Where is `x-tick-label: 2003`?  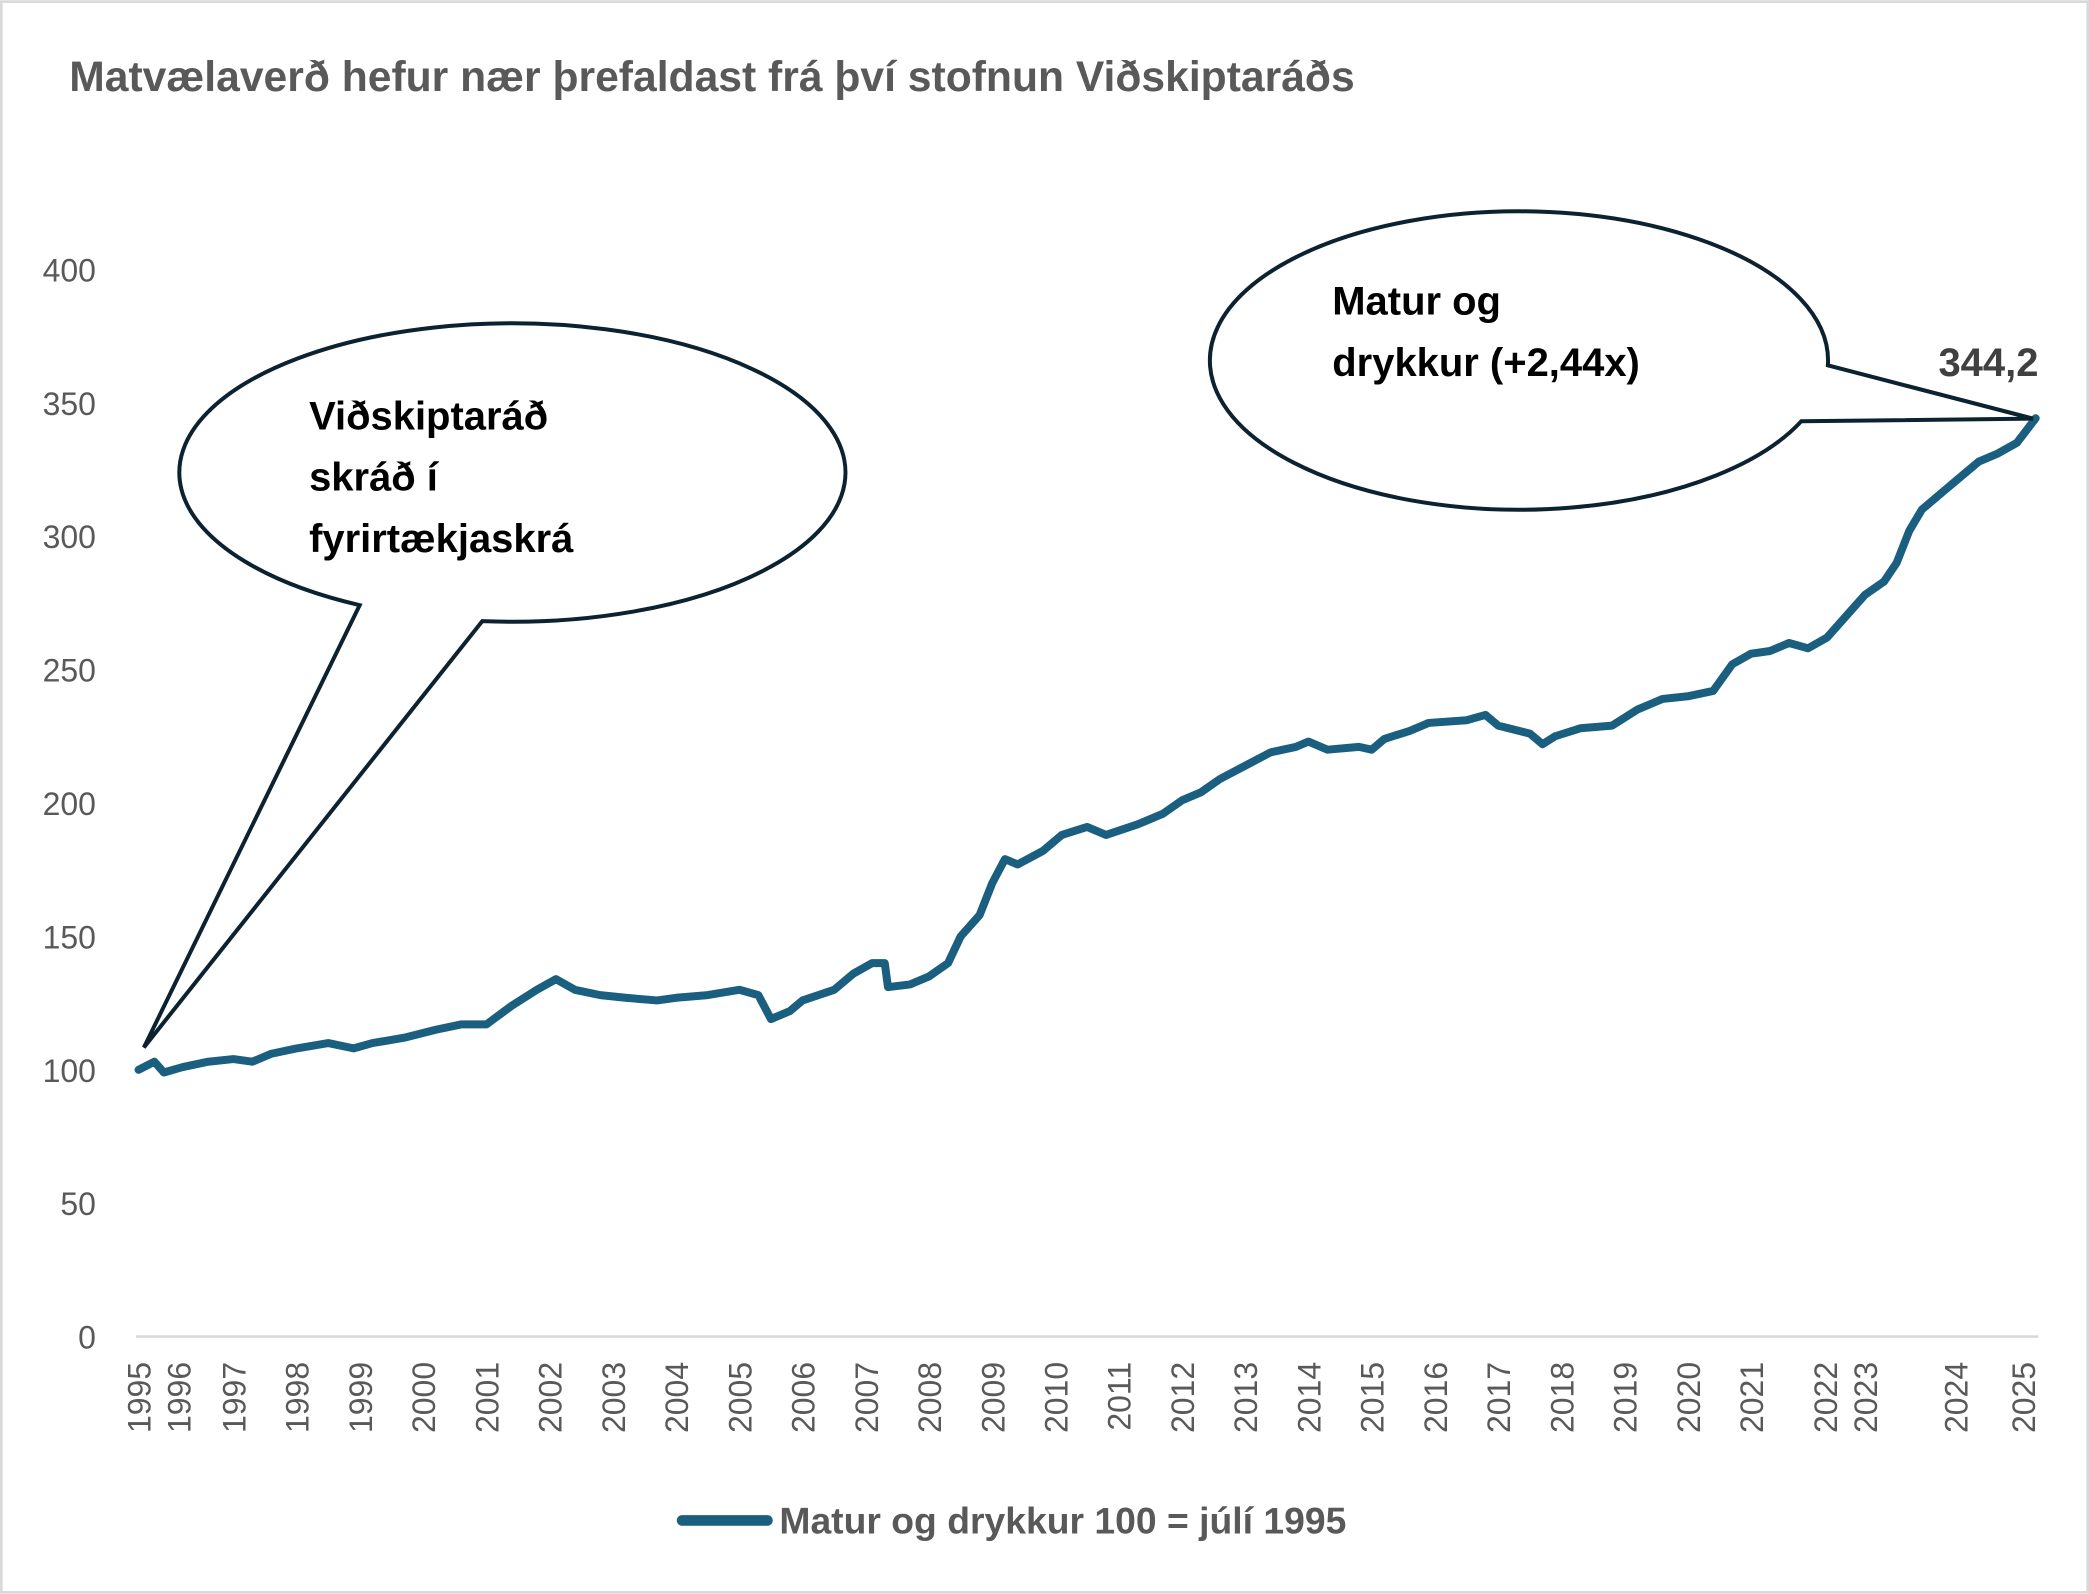
x-tick-label: 2003 is located at coordinates (614, 1397).